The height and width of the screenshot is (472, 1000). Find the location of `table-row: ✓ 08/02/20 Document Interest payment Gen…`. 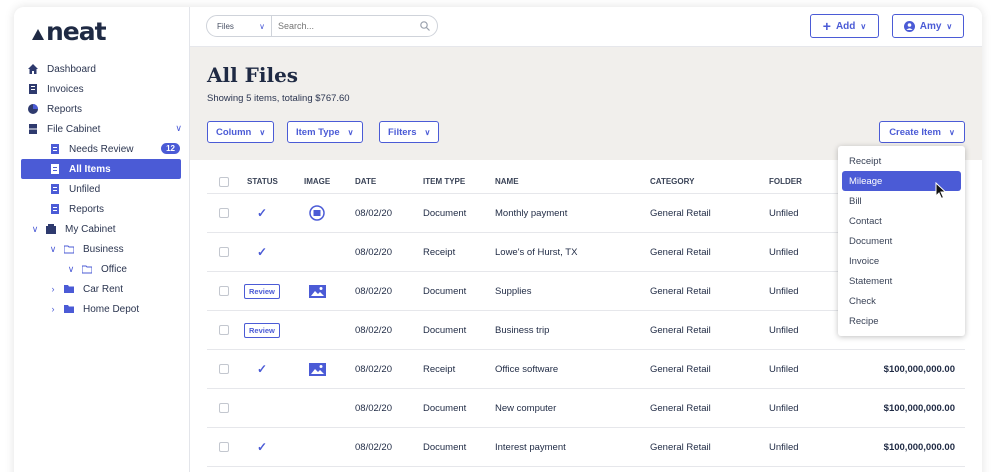

table-row: ✓ 08/02/20 Document Interest payment Gen… is located at coordinates (586, 447).